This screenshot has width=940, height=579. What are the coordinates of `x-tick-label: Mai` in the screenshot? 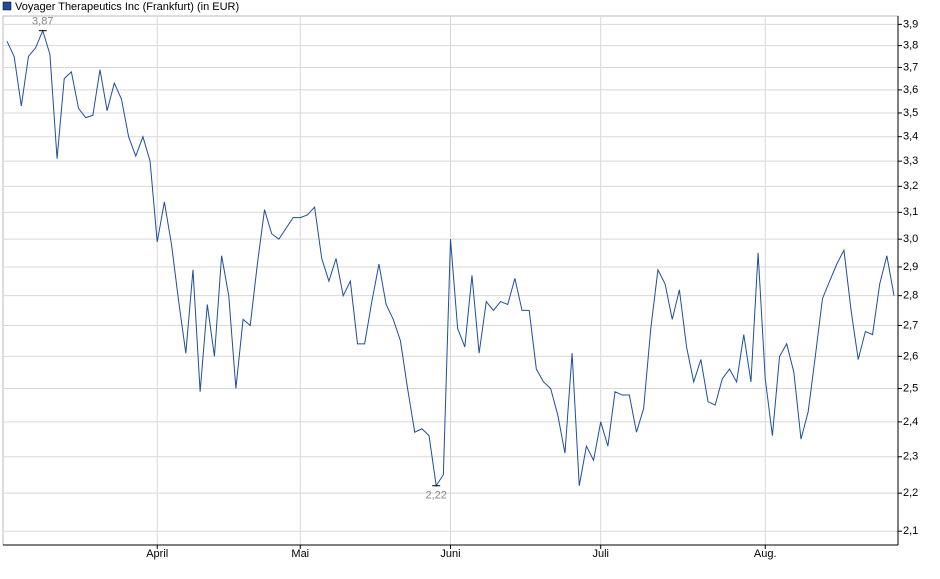 It's located at (300, 554).